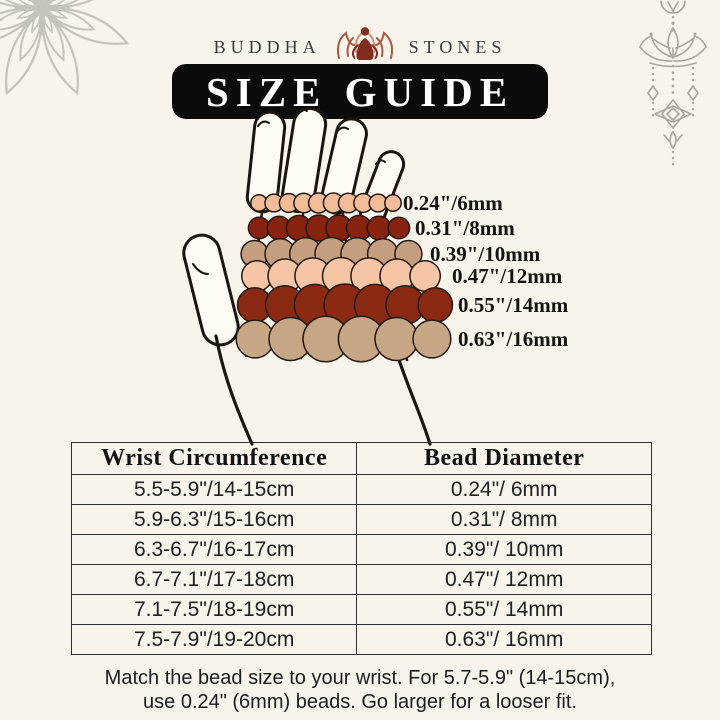  What do you see at coordinates (214, 458) in the screenshot?
I see `wrist-circumference-header: Wrist Circumference` at bounding box center [214, 458].